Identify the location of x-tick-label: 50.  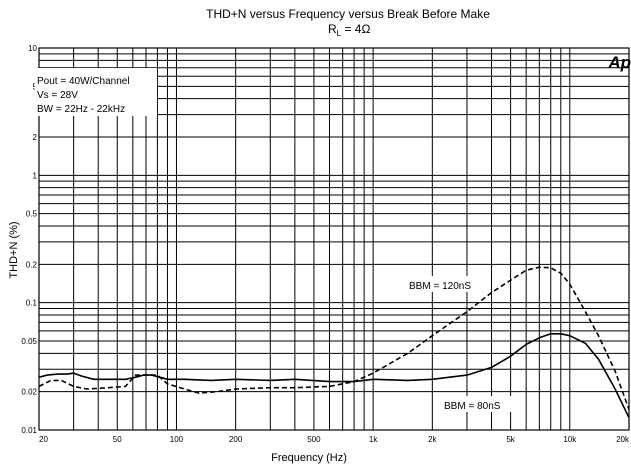
(117, 439).